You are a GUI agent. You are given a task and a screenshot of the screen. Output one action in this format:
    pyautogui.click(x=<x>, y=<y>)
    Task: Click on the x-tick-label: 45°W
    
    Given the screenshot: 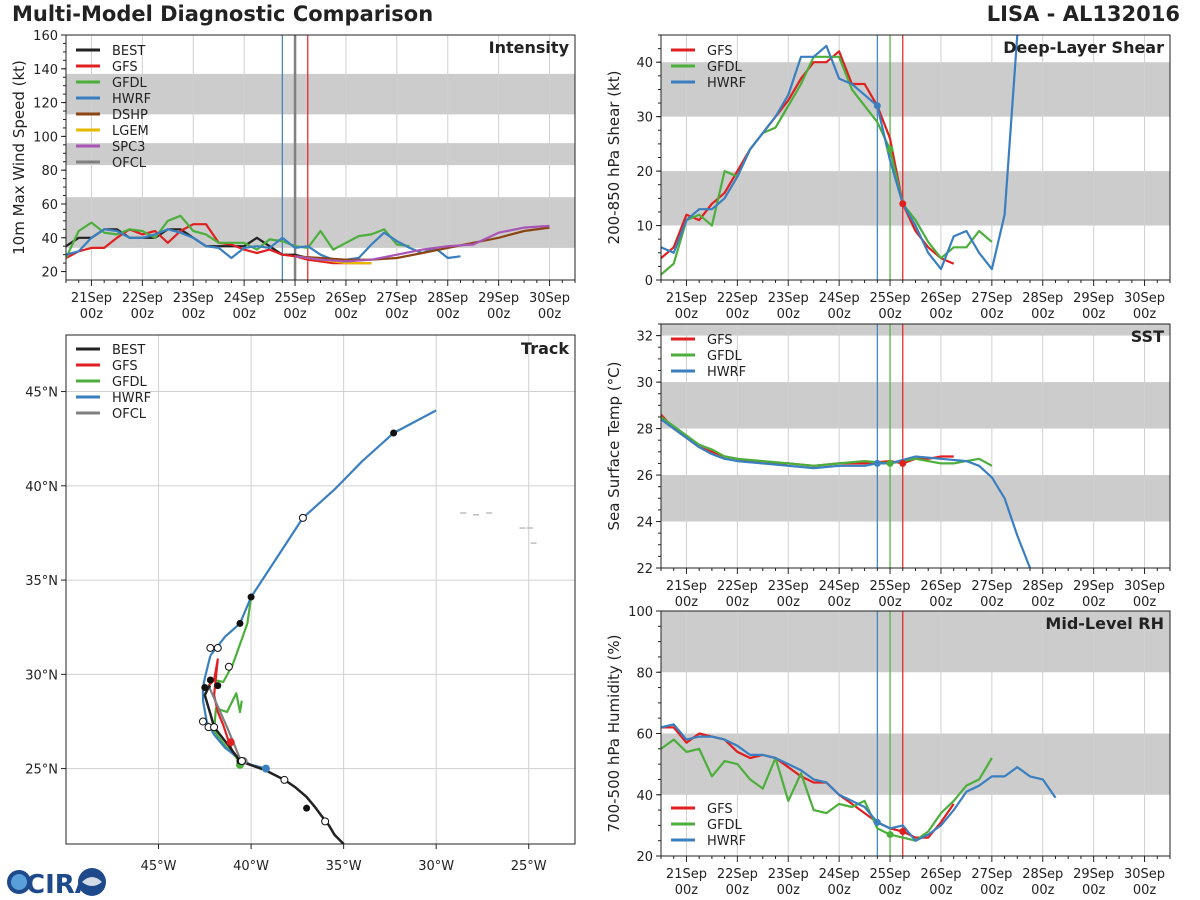 What is the action you would take?
    pyautogui.click(x=159, y=866)
    